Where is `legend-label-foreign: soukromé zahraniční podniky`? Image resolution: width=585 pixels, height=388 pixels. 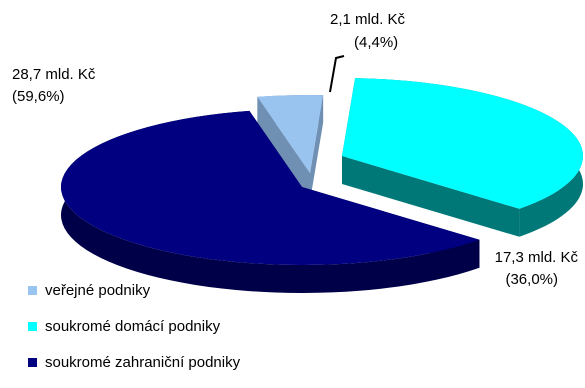
legend-label-foreign: soukromé zahraniční podniky is located at coordinates (143, 362).